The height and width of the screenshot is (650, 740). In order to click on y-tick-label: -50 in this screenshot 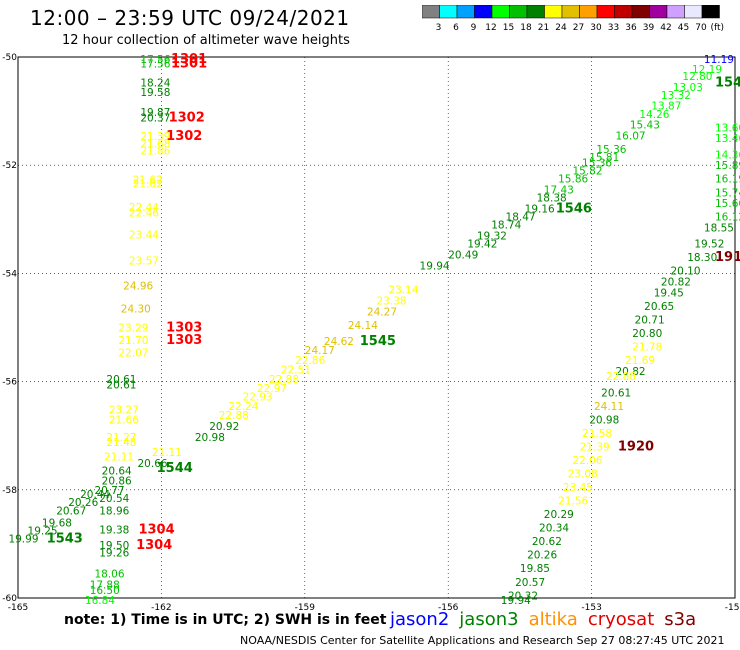, I will do `click(9, 58)`.